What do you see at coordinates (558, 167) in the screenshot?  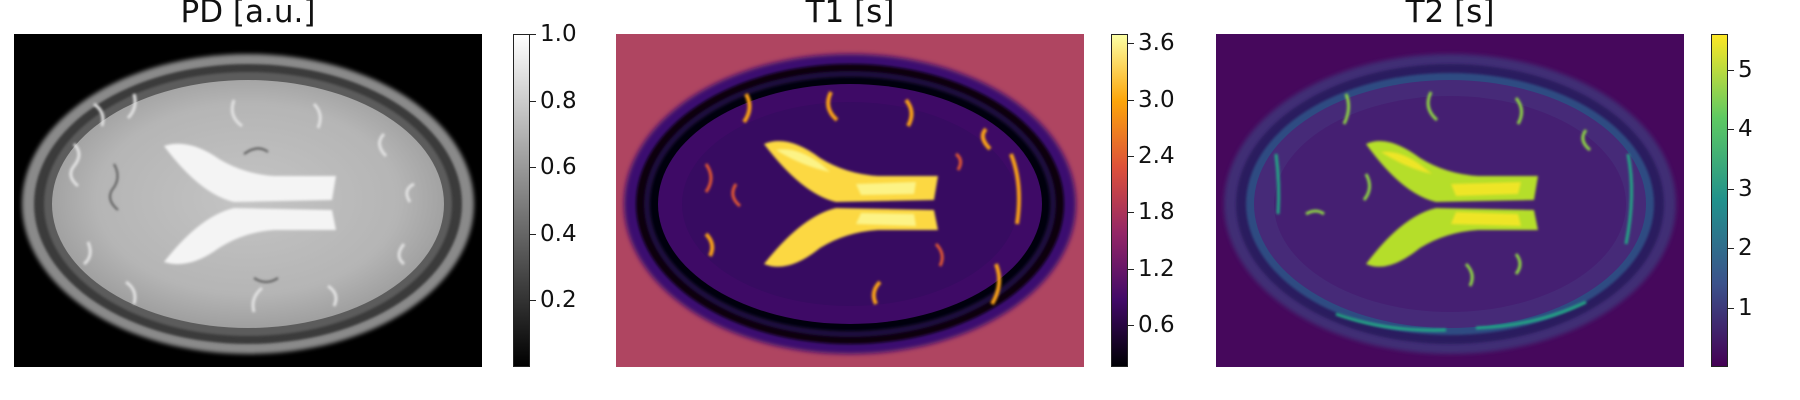 I see `pd-colorbar-tick-label: 0.6` at bounding box center [558, 167].